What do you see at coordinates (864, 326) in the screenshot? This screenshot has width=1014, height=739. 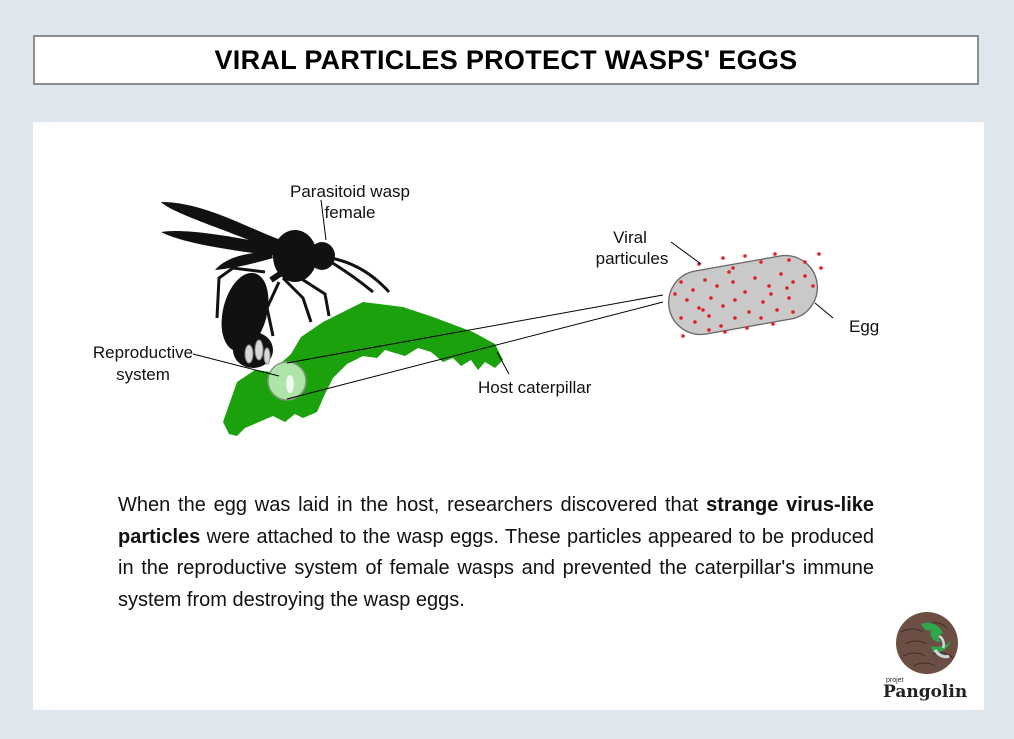 I see `egg-label: Egg` at bounding box center [864, 326].